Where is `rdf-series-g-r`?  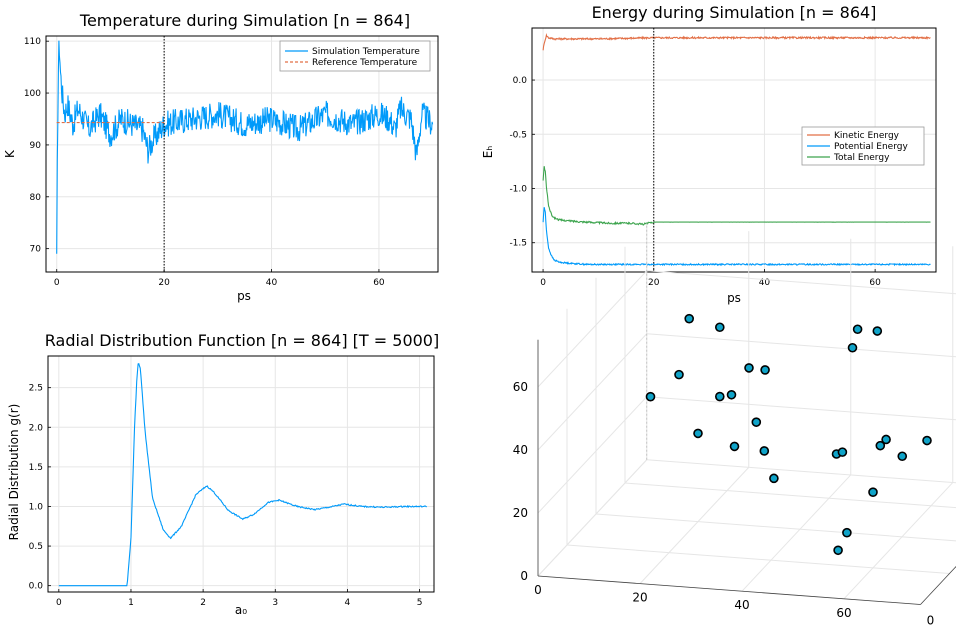 rdf-series-g-r is located at coordinates (242, 475).